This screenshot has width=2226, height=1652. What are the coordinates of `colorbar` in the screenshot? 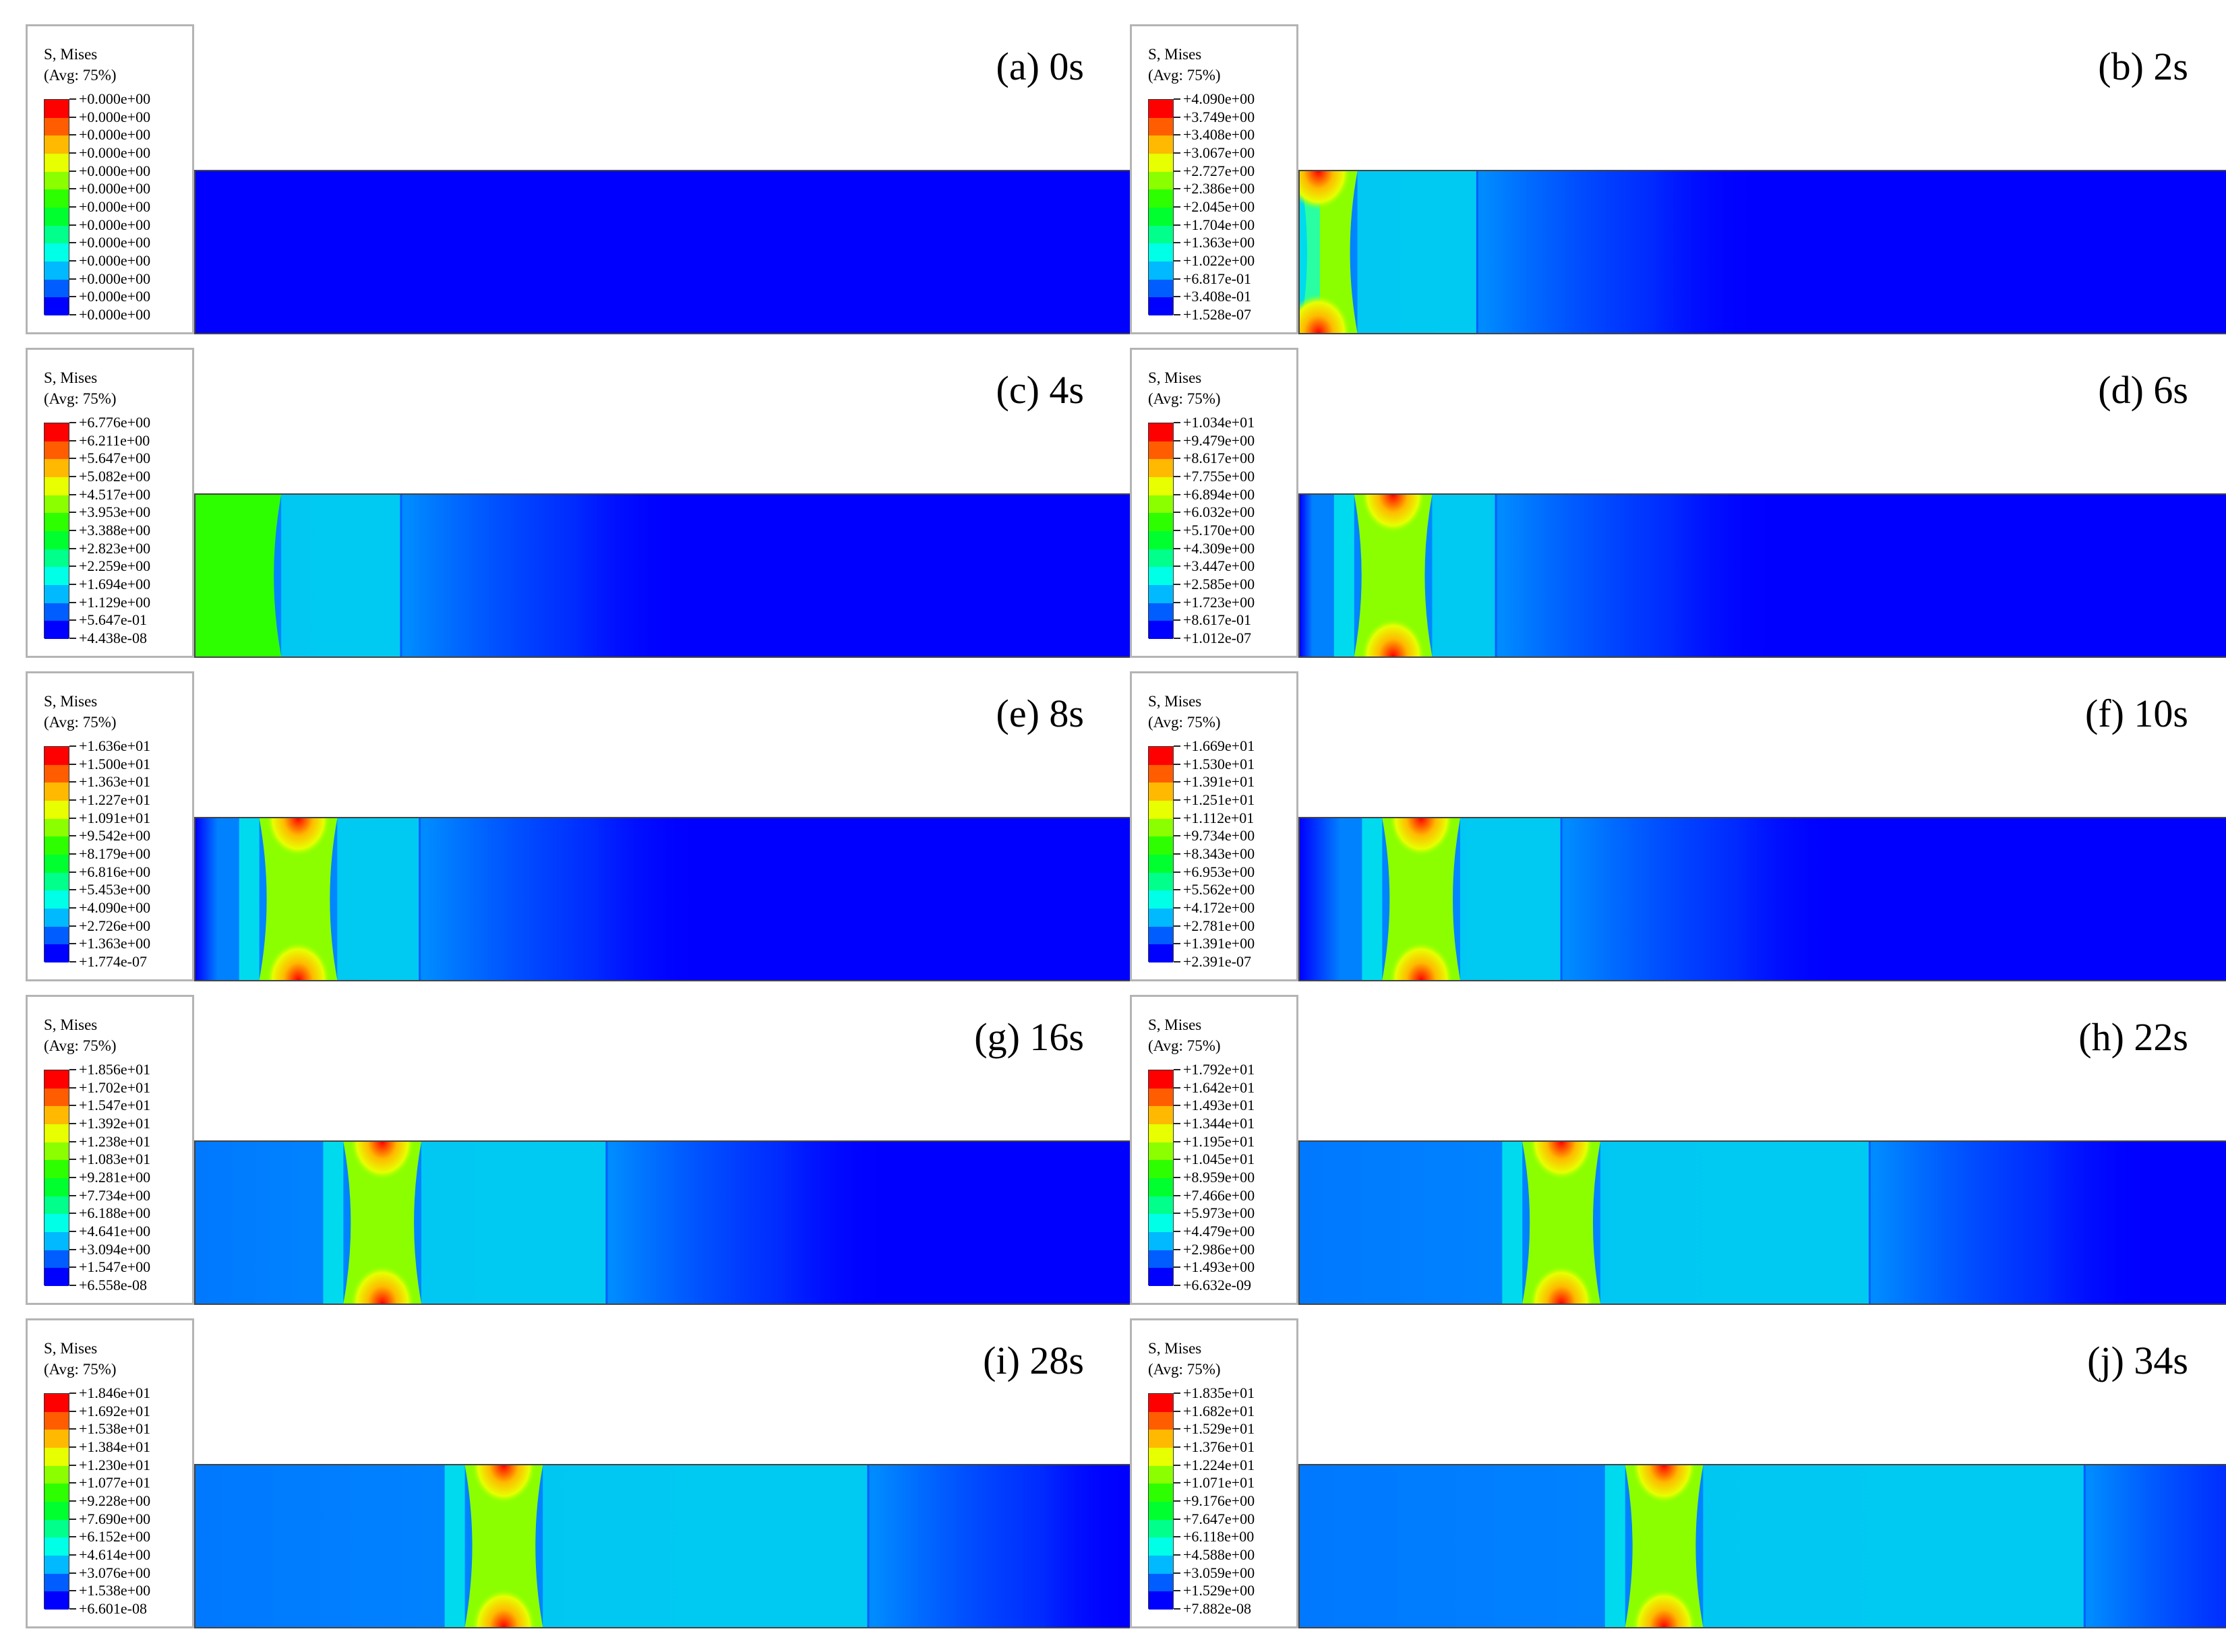 It's located at (56, 854).